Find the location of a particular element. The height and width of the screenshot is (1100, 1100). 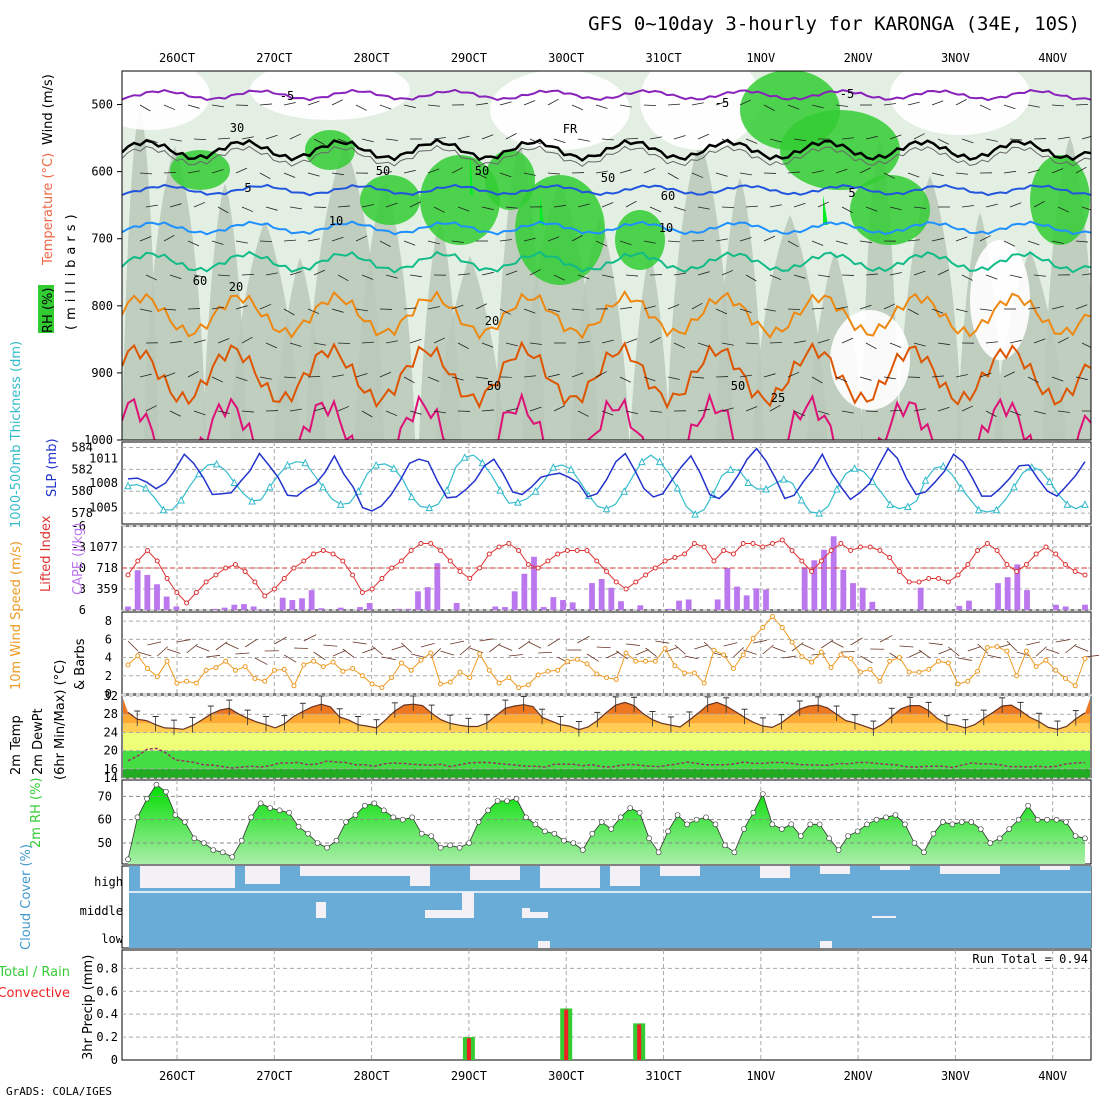

precip-convective-label: Convective is located at coordinates (35, 993).